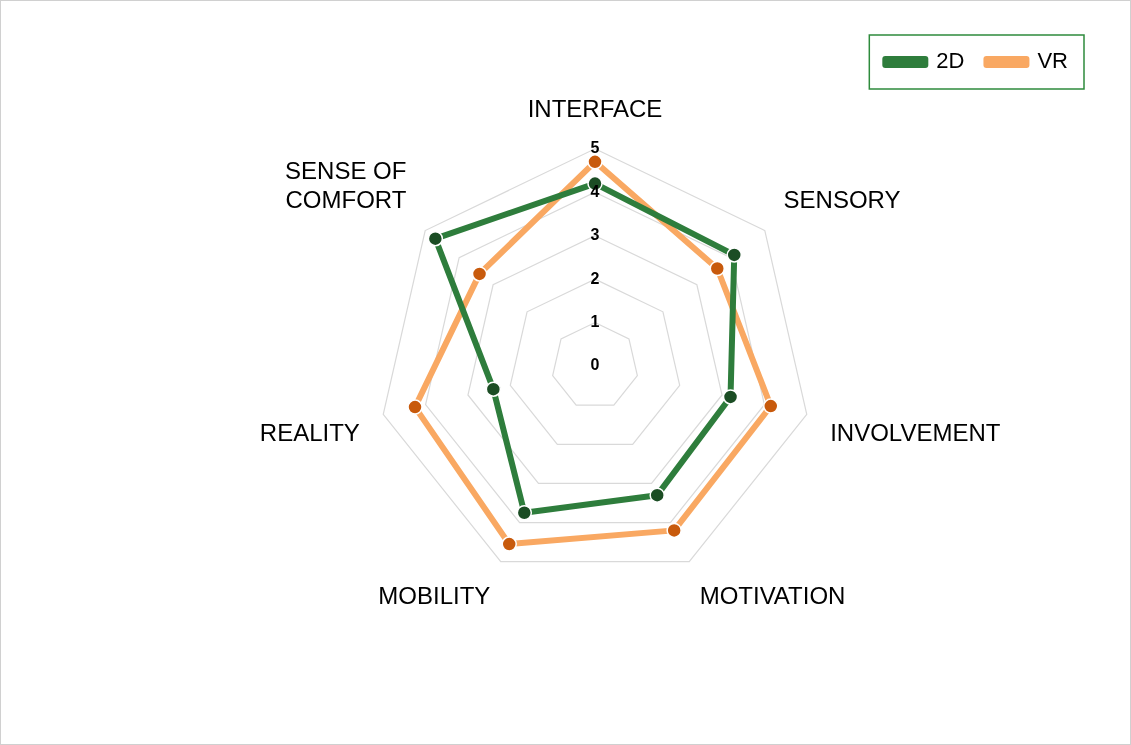 Image resolution: width=1131 pixels, height=745 pixels. What do you see at coordinates (842, 199) in the screenshot?
I see `spoke-label: SENSORY` at bounding box center [842, 199].